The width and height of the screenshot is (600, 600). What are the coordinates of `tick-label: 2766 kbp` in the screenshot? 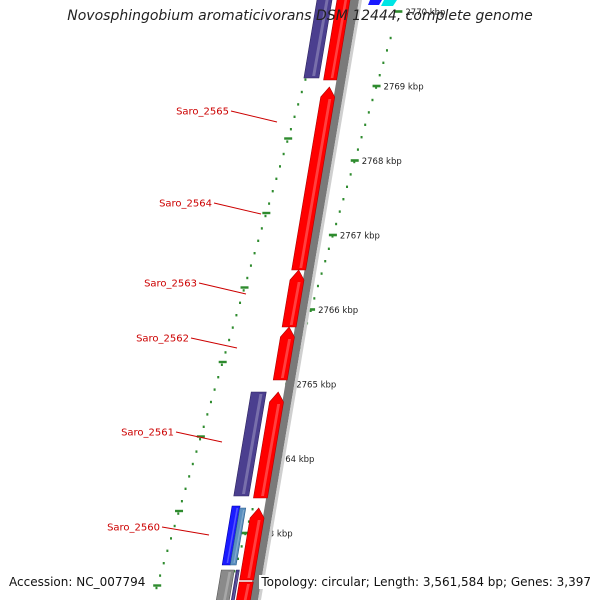 It's located at (338, 311).